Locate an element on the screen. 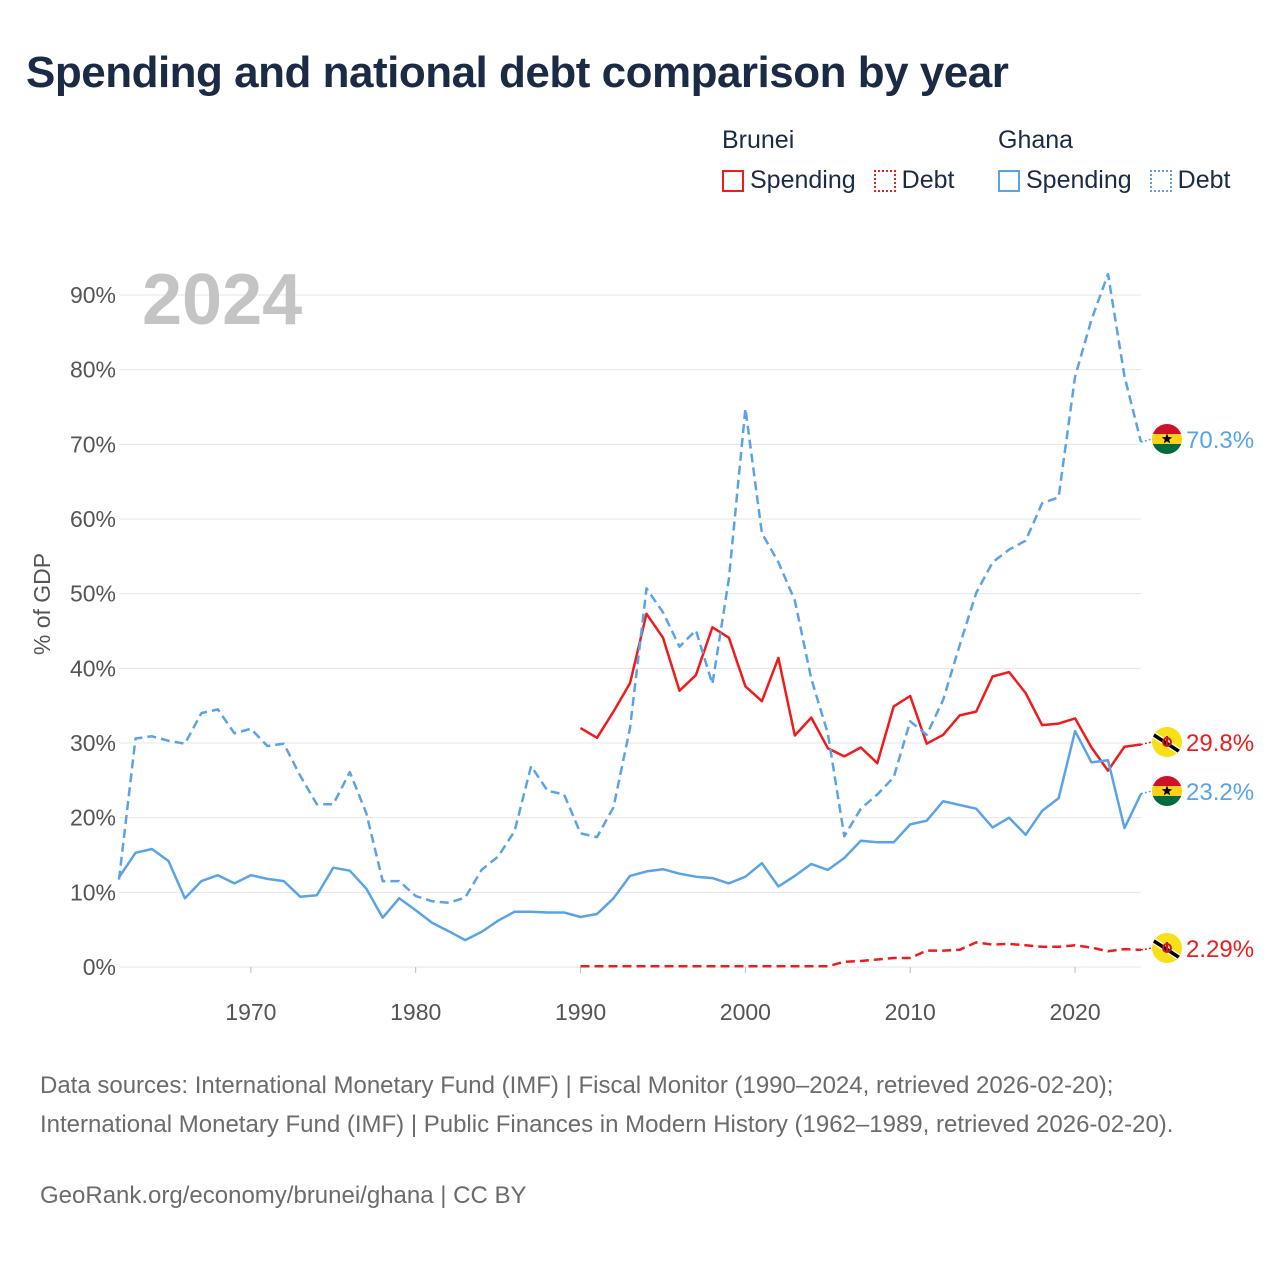 This screenshot has height=1280, width=1280. end-value-label: 70.3% is located at coordinates (1220, 440).